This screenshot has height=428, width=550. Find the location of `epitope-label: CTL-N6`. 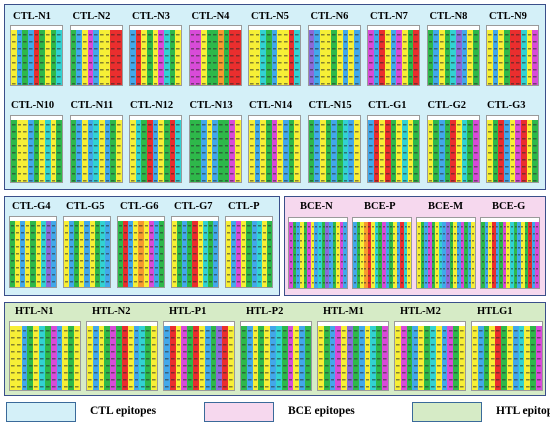

epitope-label: CTL-N6 is located at coordinates (329, 16).